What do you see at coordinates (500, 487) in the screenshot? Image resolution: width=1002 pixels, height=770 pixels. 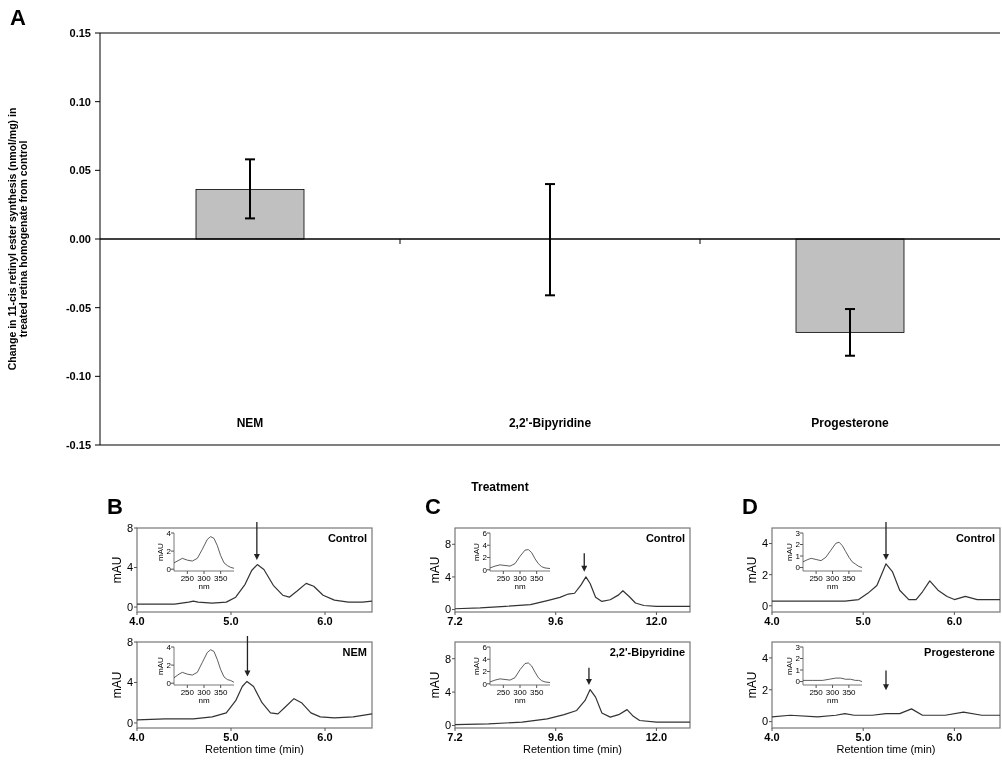 I see `x-axis-title: Treatment` at bounding box center [500, 487].